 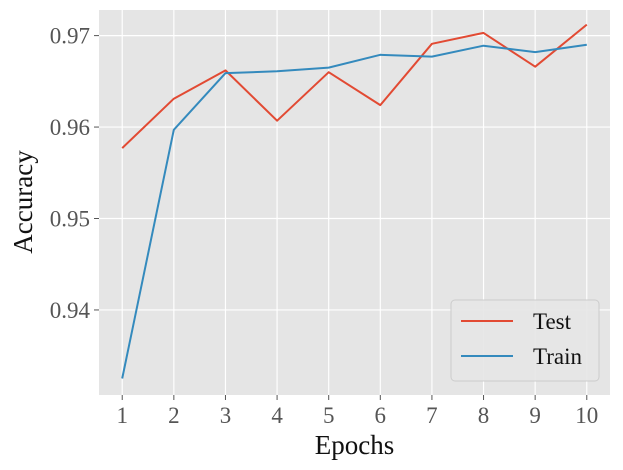 What do you see at coordinates (226, 415) in the screenshot?
I see `x-tick-label: 3` at bounding box center [226, 415].